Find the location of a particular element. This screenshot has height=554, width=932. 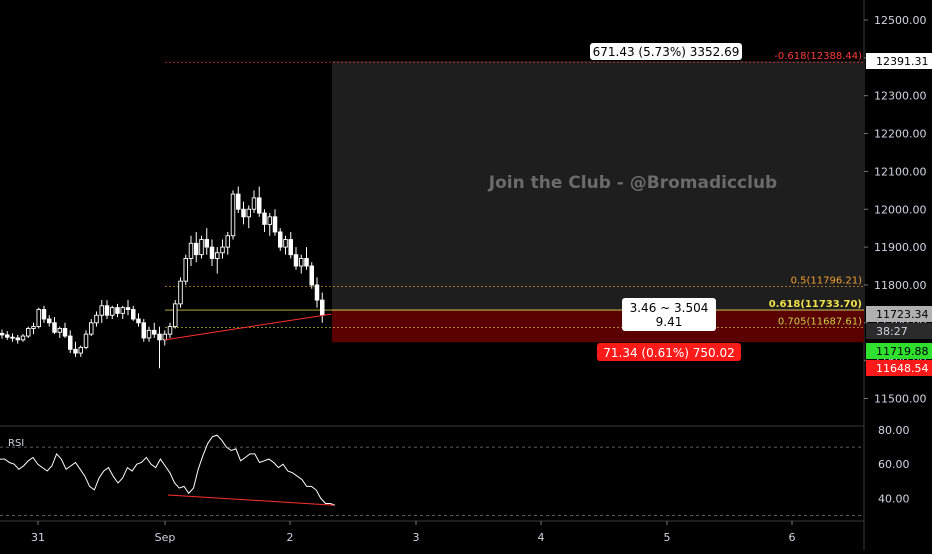

red-price-tag: 11648.54 is located at coordinates (899, 368).